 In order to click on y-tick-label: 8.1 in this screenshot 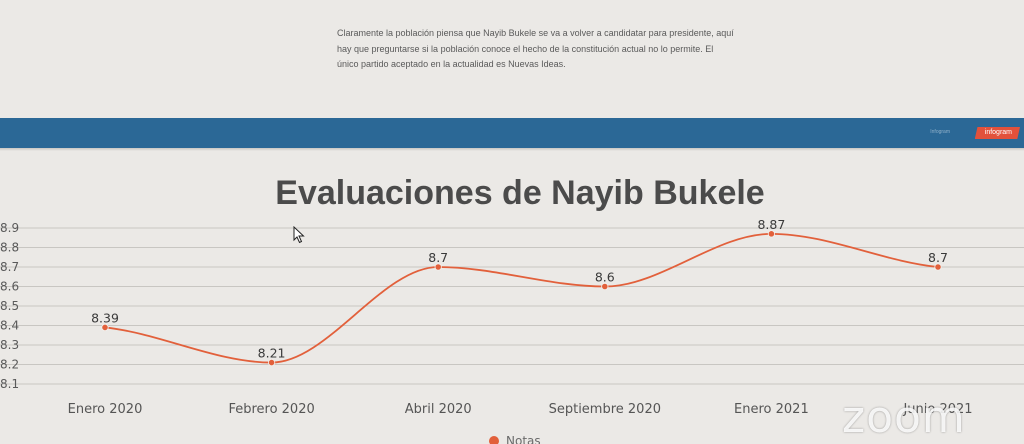, I will do `click(9, 384)`.